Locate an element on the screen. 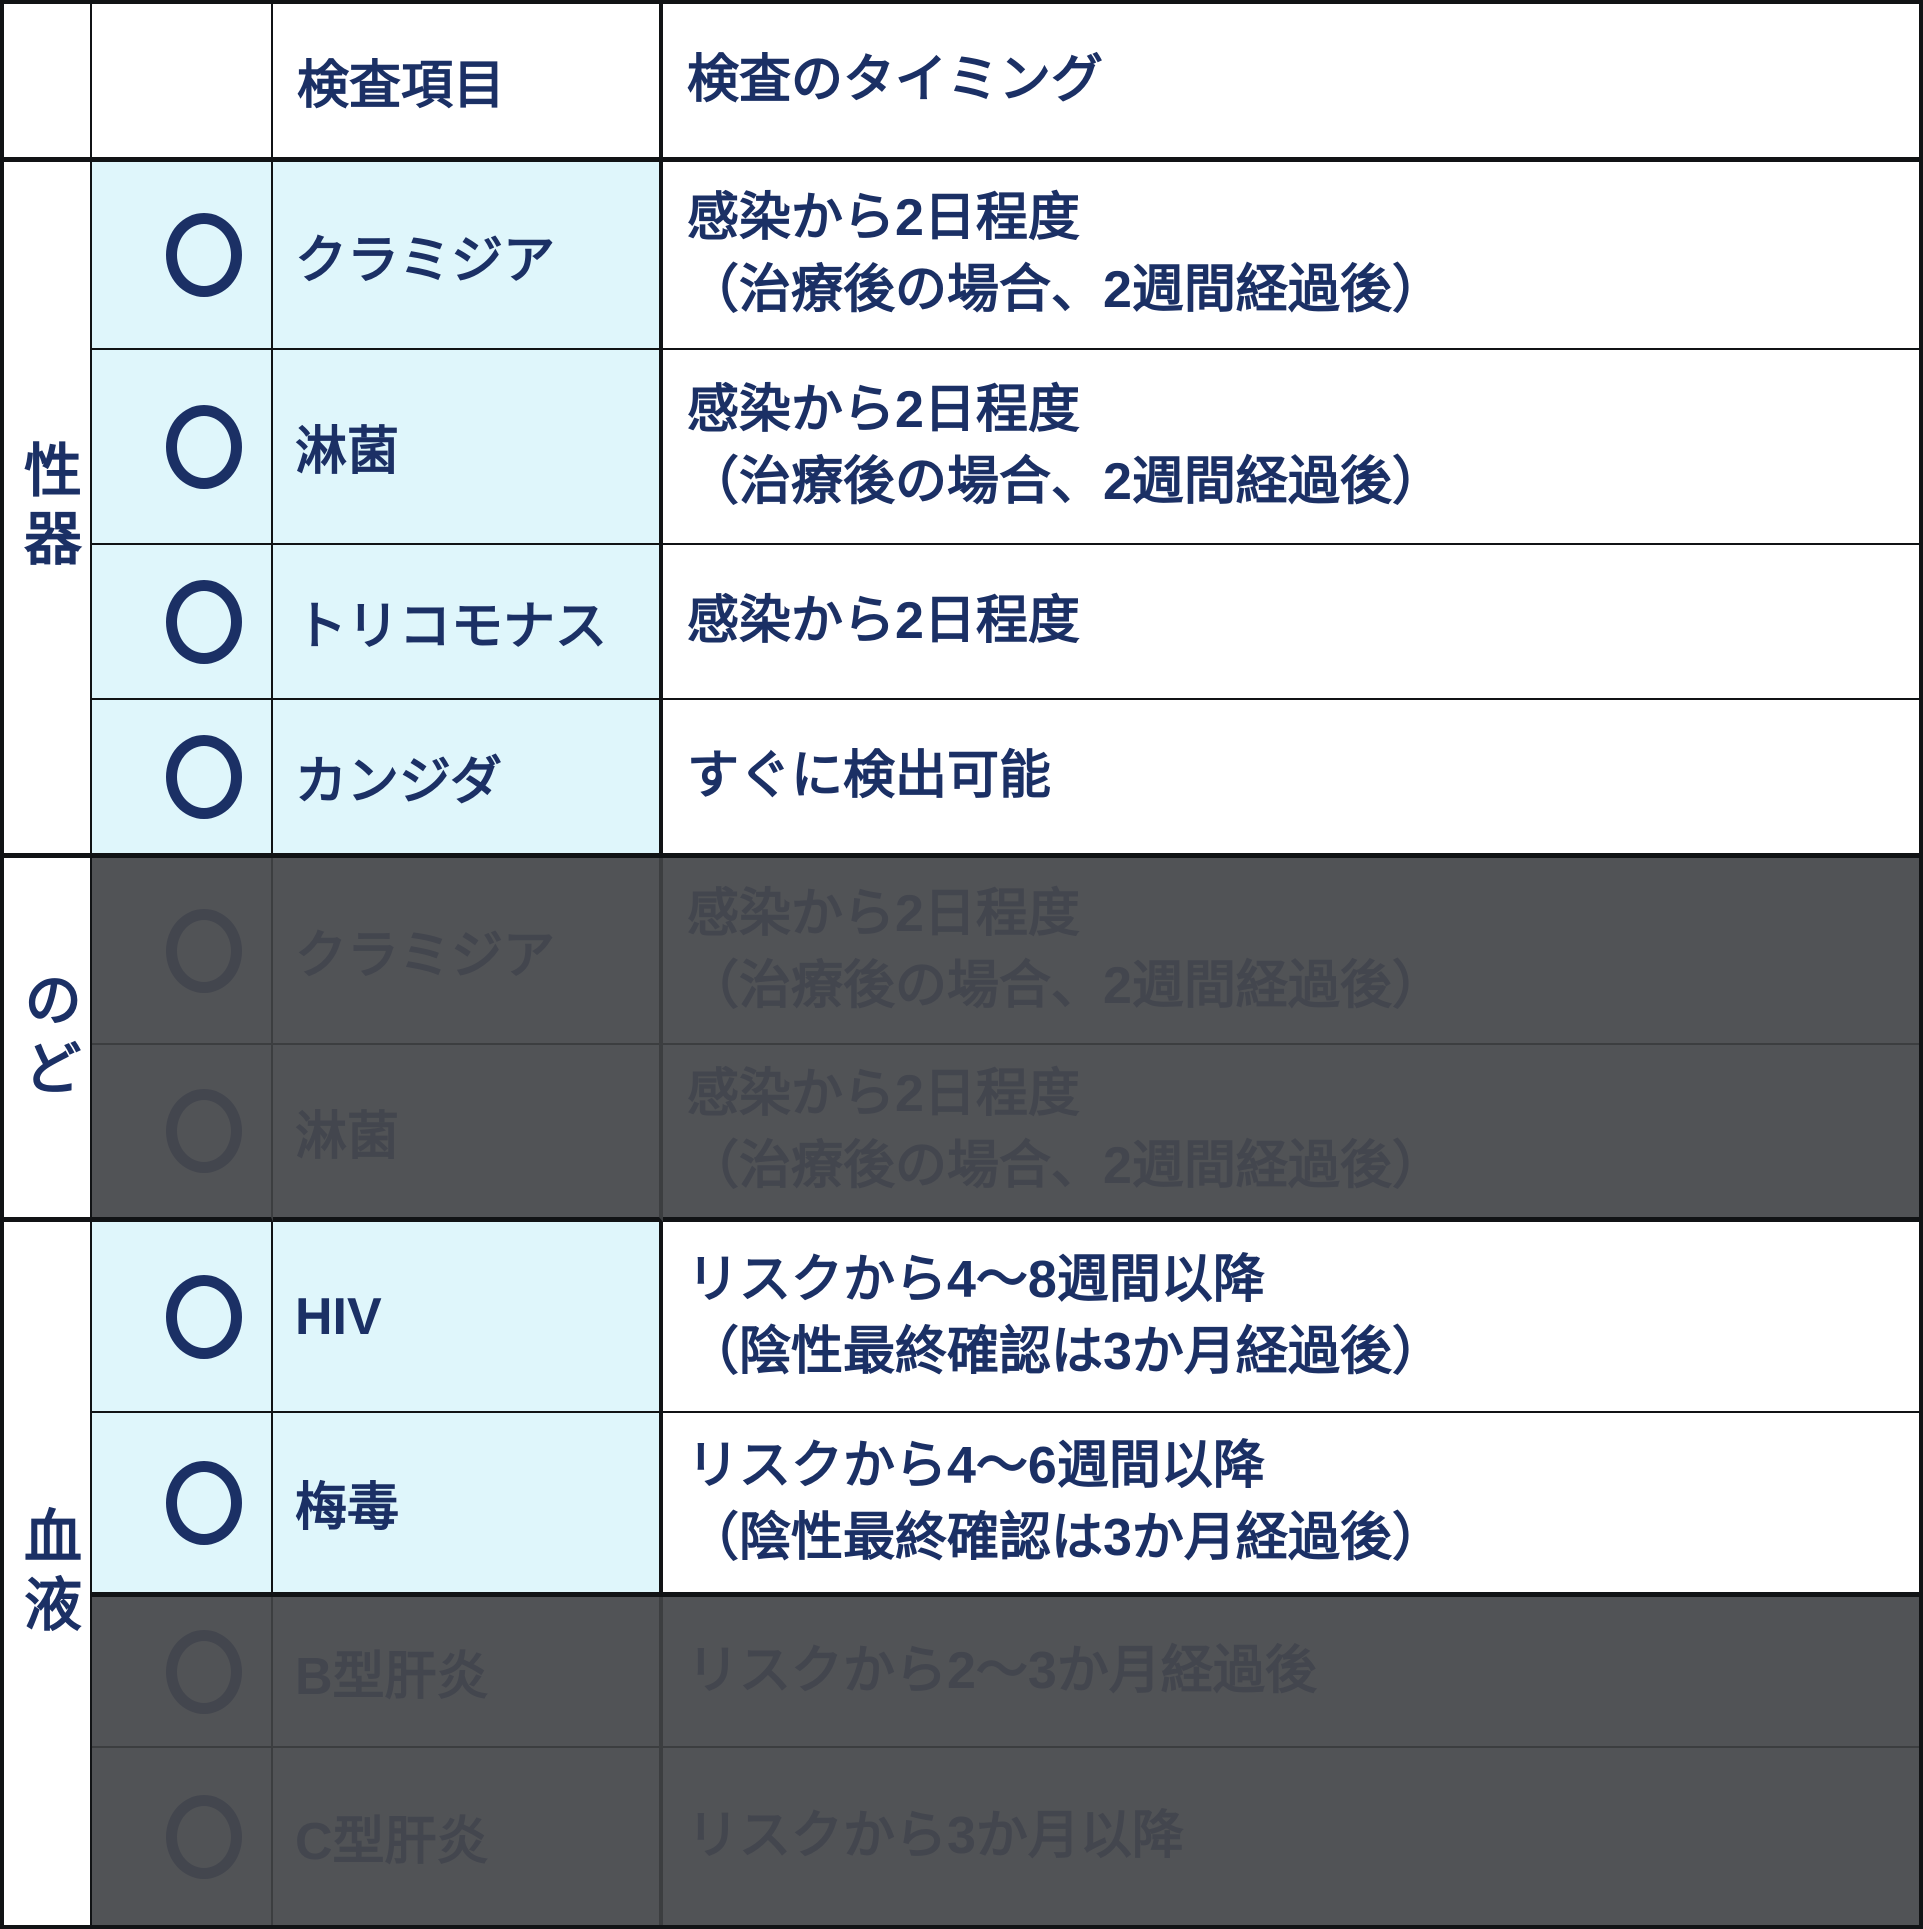  timing-cell: リスクから4～8週間以降 （陰性最終確認は3か月経過後） is located at coordinates (1291, 1317).